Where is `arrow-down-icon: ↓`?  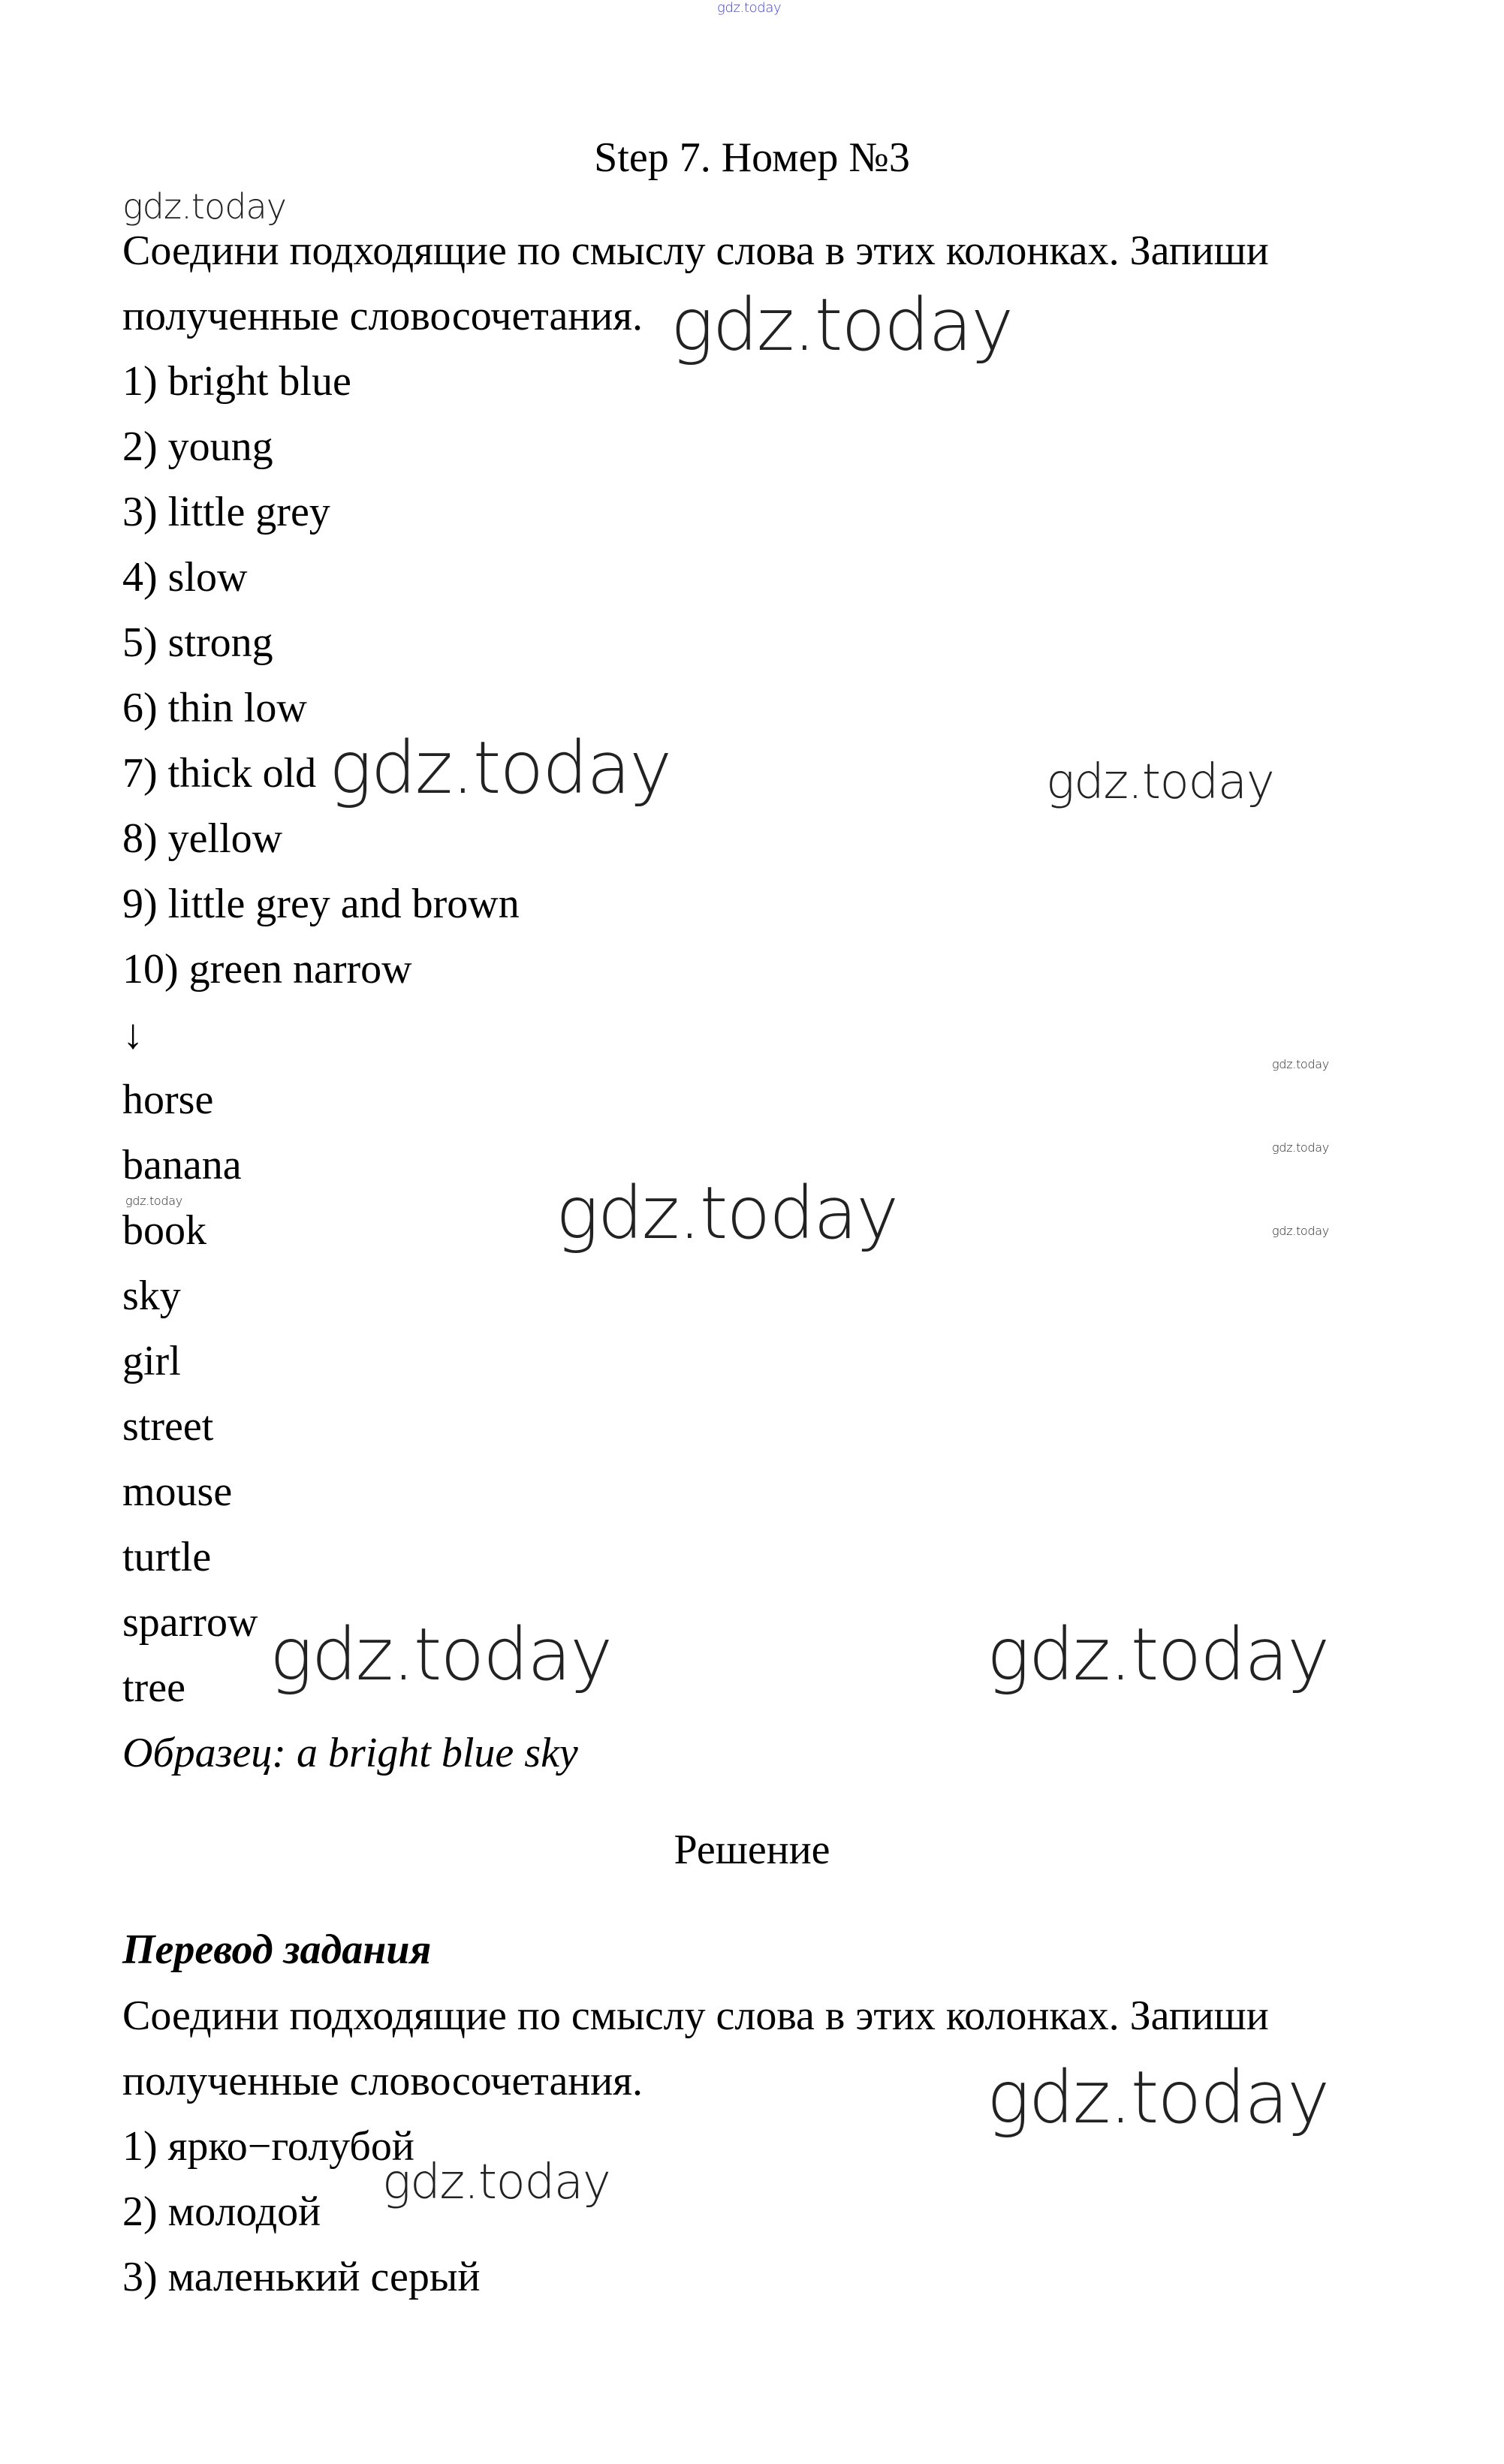
arrow-down-icon: ↓ is located at coordinates (132, 1034).